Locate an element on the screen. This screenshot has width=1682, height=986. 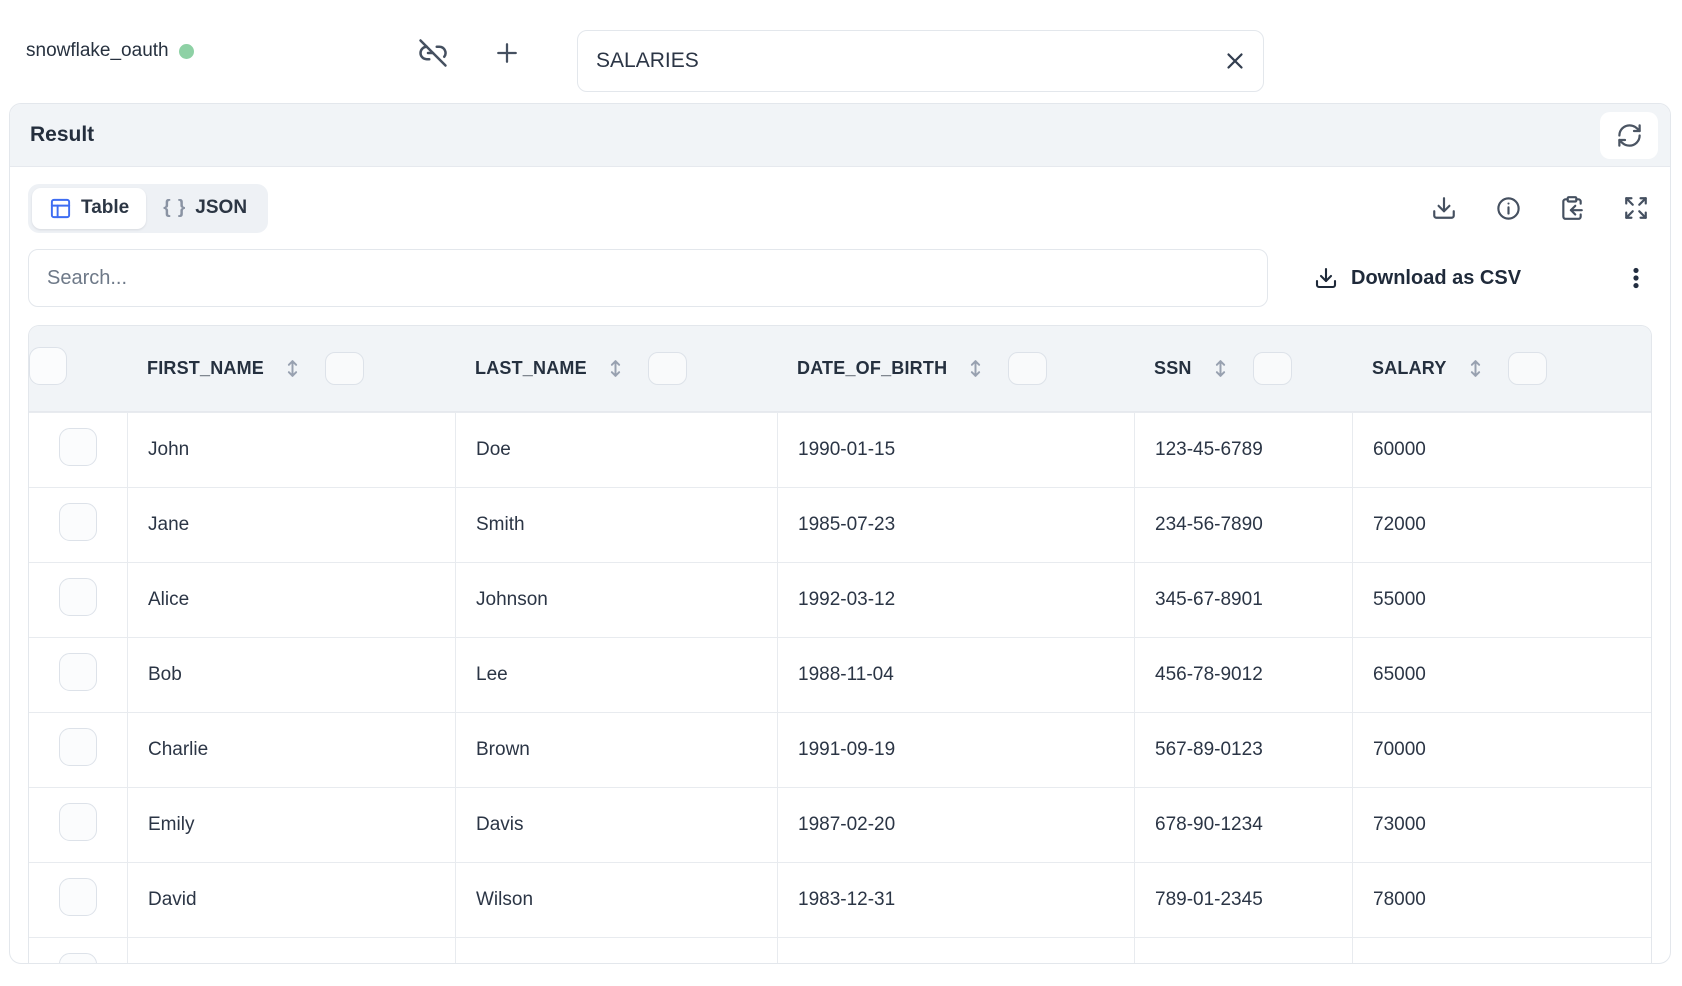
cell: Smith is located at coordinates (616, 524).